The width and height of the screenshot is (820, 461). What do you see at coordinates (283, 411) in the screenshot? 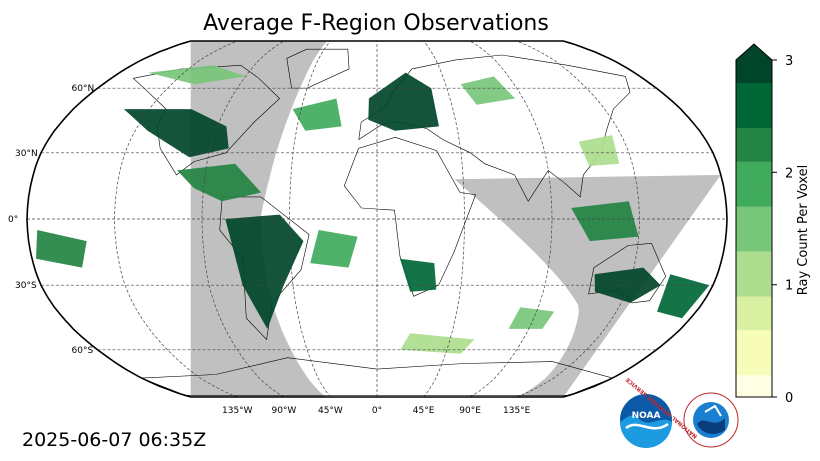
I see `lon-label-90w: 90°W` at bounding box center [283, 411].